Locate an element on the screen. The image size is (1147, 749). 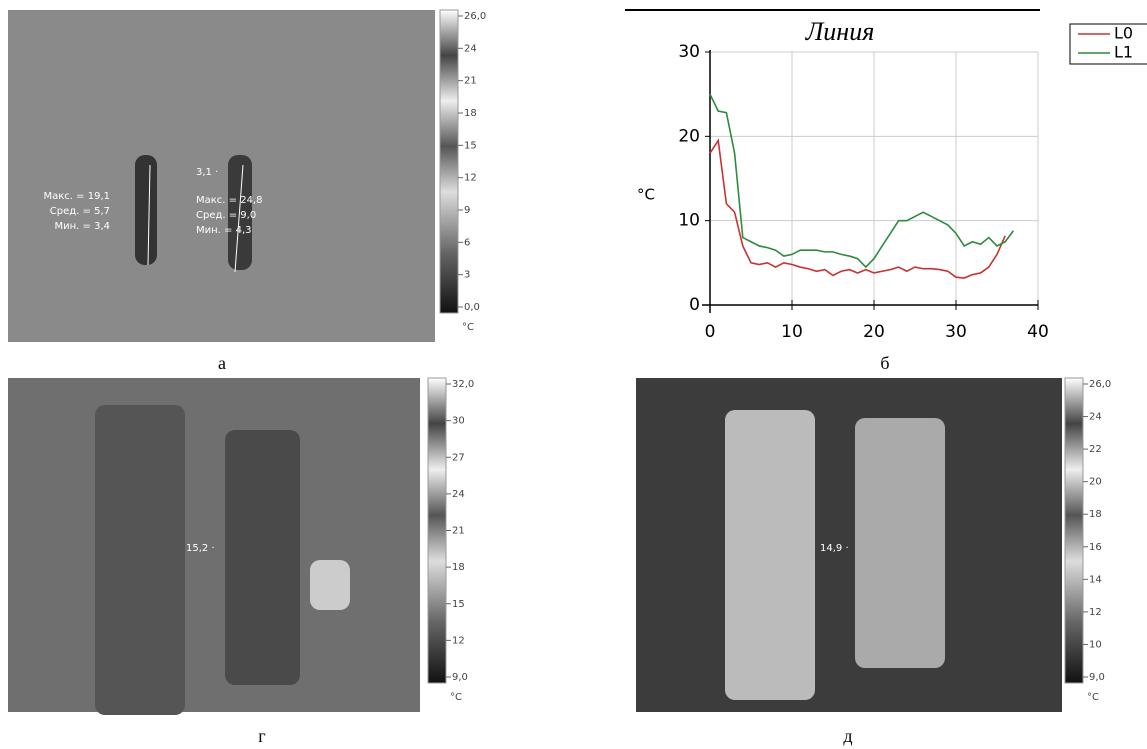
annotation: Сред. = 5,7 is located at coordinates (80, 211).